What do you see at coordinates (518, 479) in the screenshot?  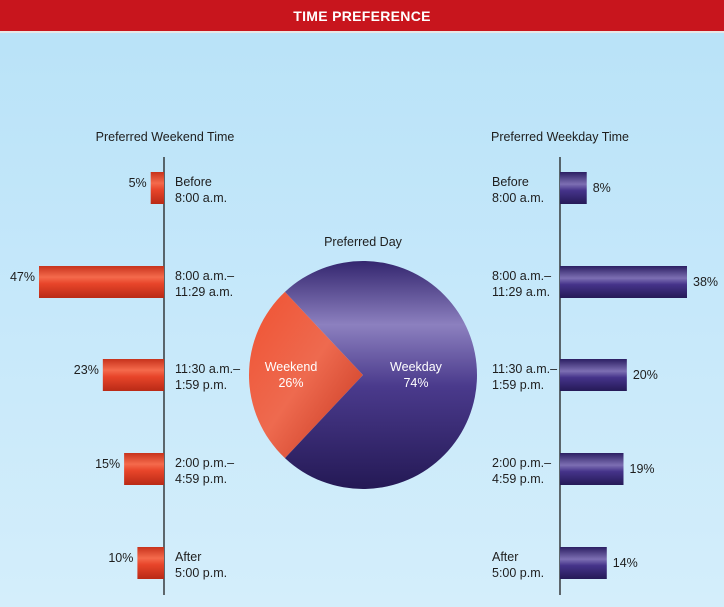 I see `weekday-category-label: 4:59 p.m.` at bounding box center [518, 479].